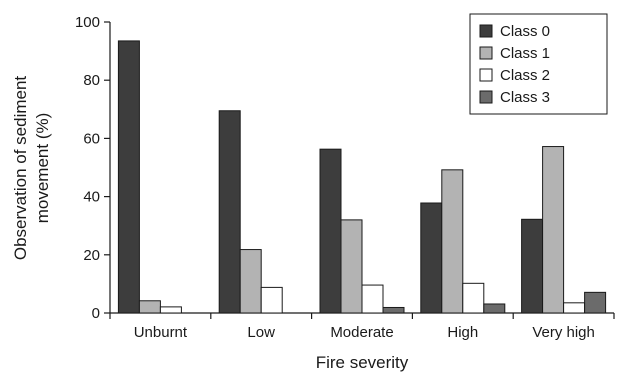 The width and height of the screenshot is (640, 376). What do you see at coordinates (361, 332) in the screenshot?
I see `x-tick-label: Moderate` at bounding box center [361, 332].